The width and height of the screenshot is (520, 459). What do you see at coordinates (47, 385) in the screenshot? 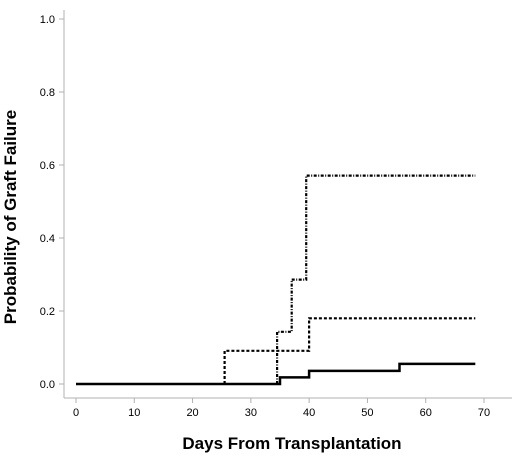
I see `y-tick-label: 0.0` at bounding box center [47, 385].